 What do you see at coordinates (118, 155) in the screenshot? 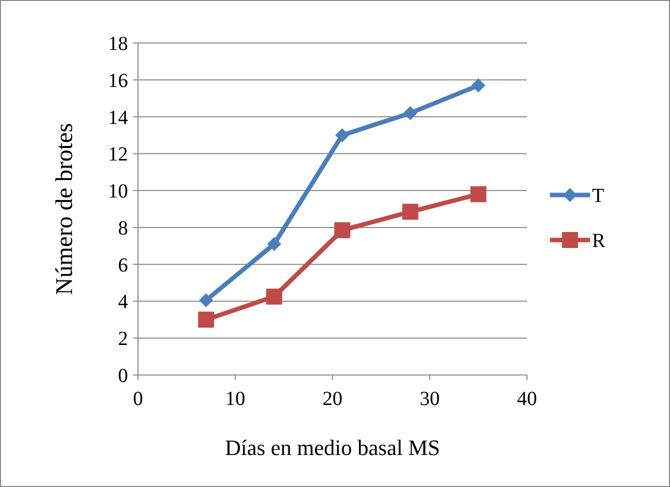
I see `y-tick-label: 12` at bounding box center [118, 155].